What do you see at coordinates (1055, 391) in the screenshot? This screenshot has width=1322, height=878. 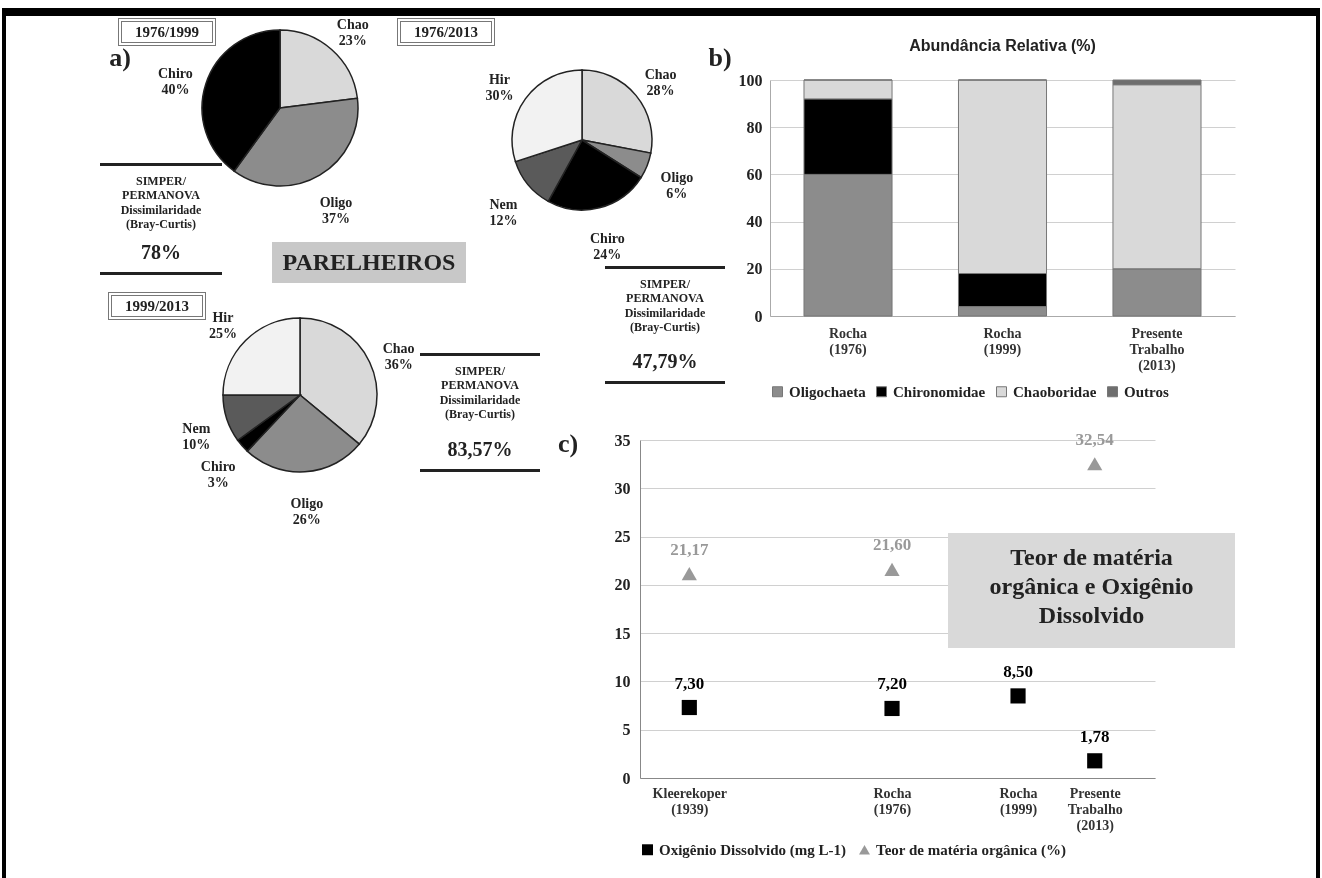 I see `legend-label: Chaoboridae` at bounding box center [1055, 391].